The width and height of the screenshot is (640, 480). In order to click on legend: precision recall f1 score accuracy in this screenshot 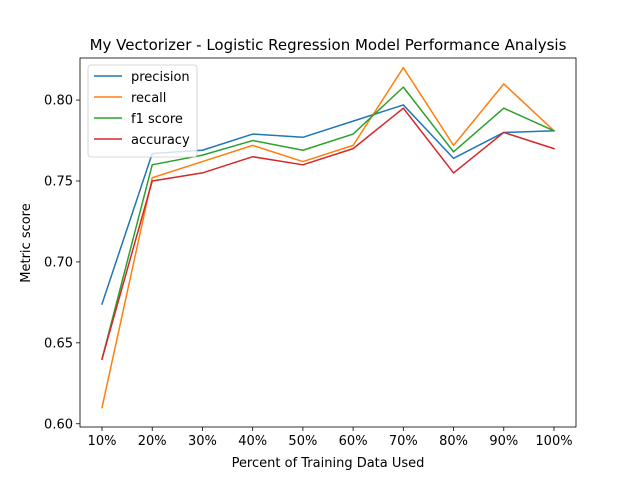, I will do `click(142, 111)`.